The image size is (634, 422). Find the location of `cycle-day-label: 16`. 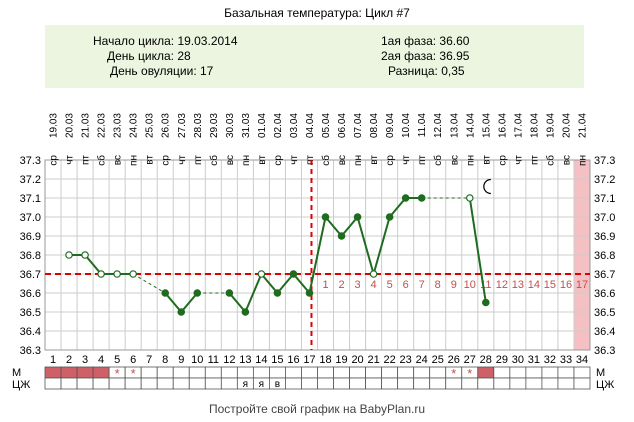

cycle-day-label: 16 is located at coordinates (293, 360).